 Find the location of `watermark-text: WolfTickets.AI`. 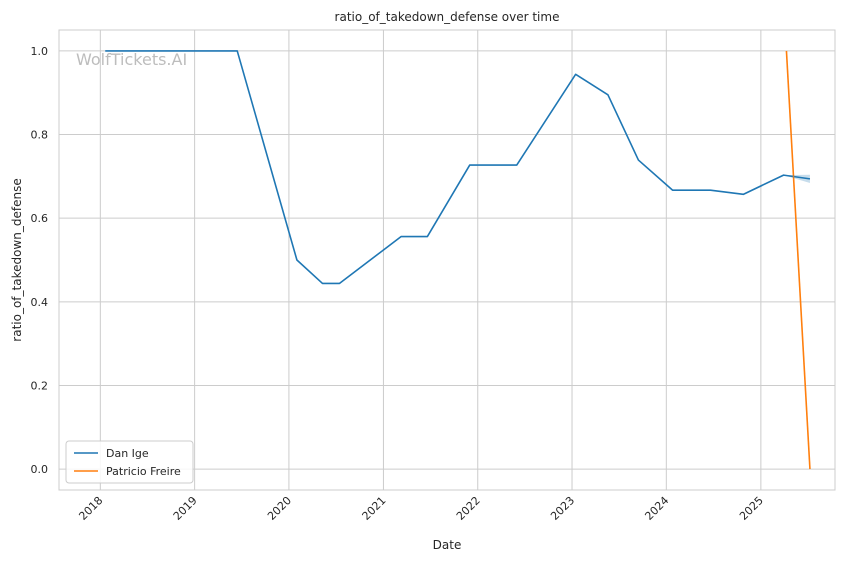

watermark-text: WolfTickets.AI is located at coordinates (131, 59).